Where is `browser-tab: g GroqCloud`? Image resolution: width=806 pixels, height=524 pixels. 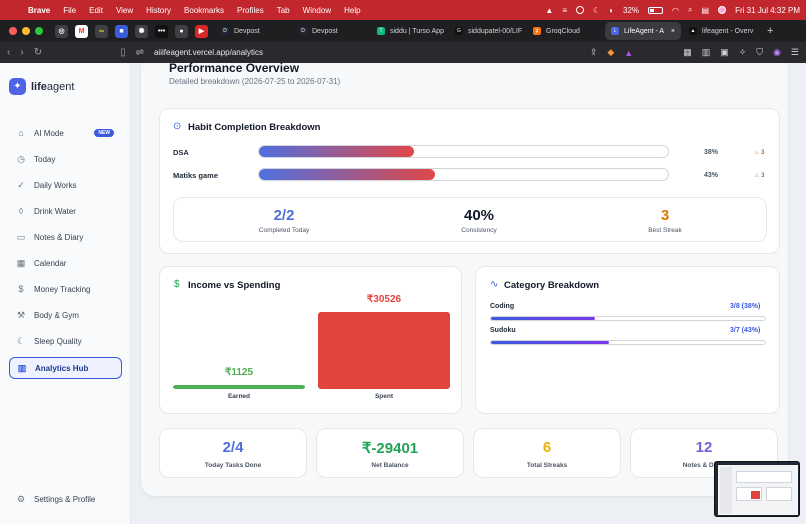
browser-tab: g GroqCloud is located at coordinates (565, 31).